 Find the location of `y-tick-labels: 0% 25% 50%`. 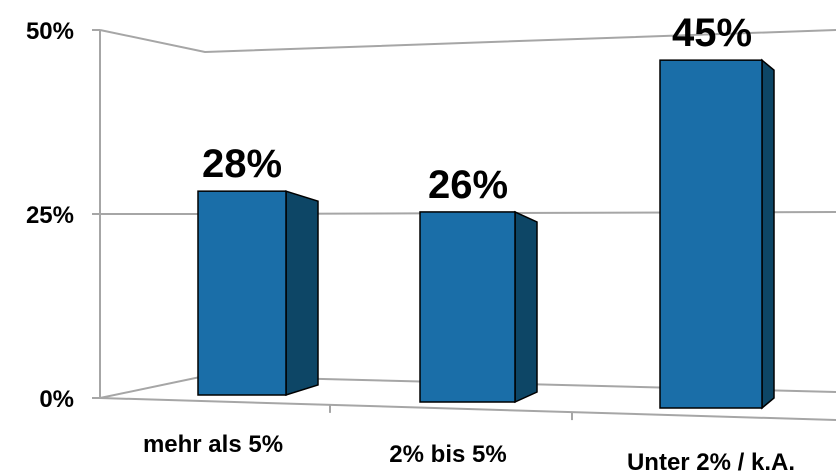

y-tick-labels: 0% 25% 50% is located at coordinates (50, 215).